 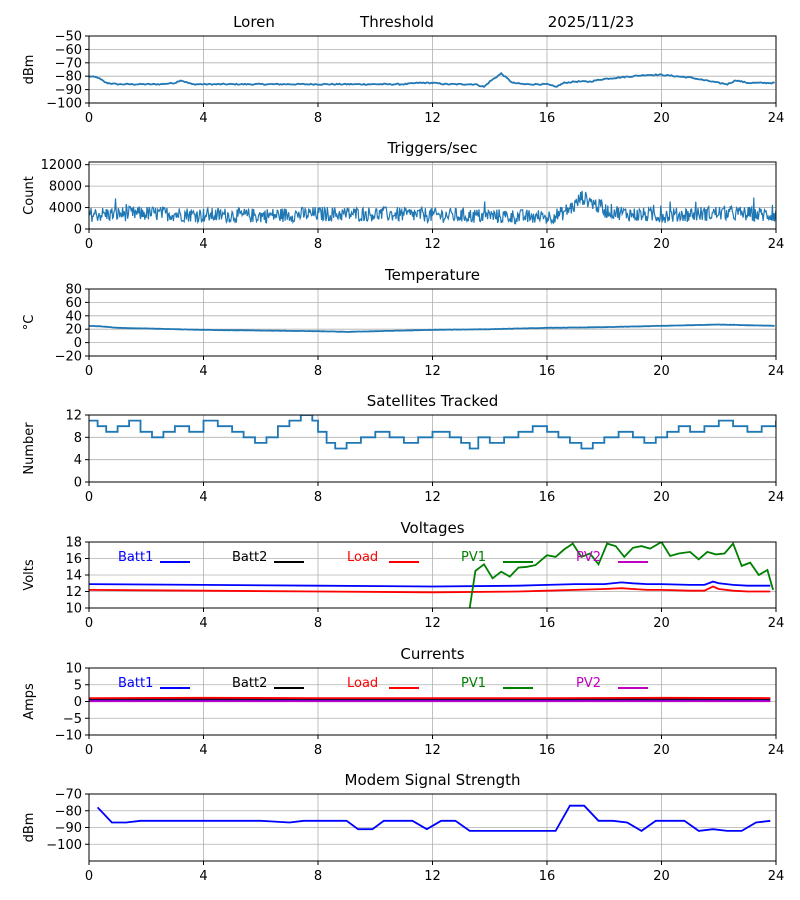 I want to click on panel-satellites: 0 4 8 12 16 20 24 0 4 8 12 Satellites Tracked Number, so click(x=403, y=448).